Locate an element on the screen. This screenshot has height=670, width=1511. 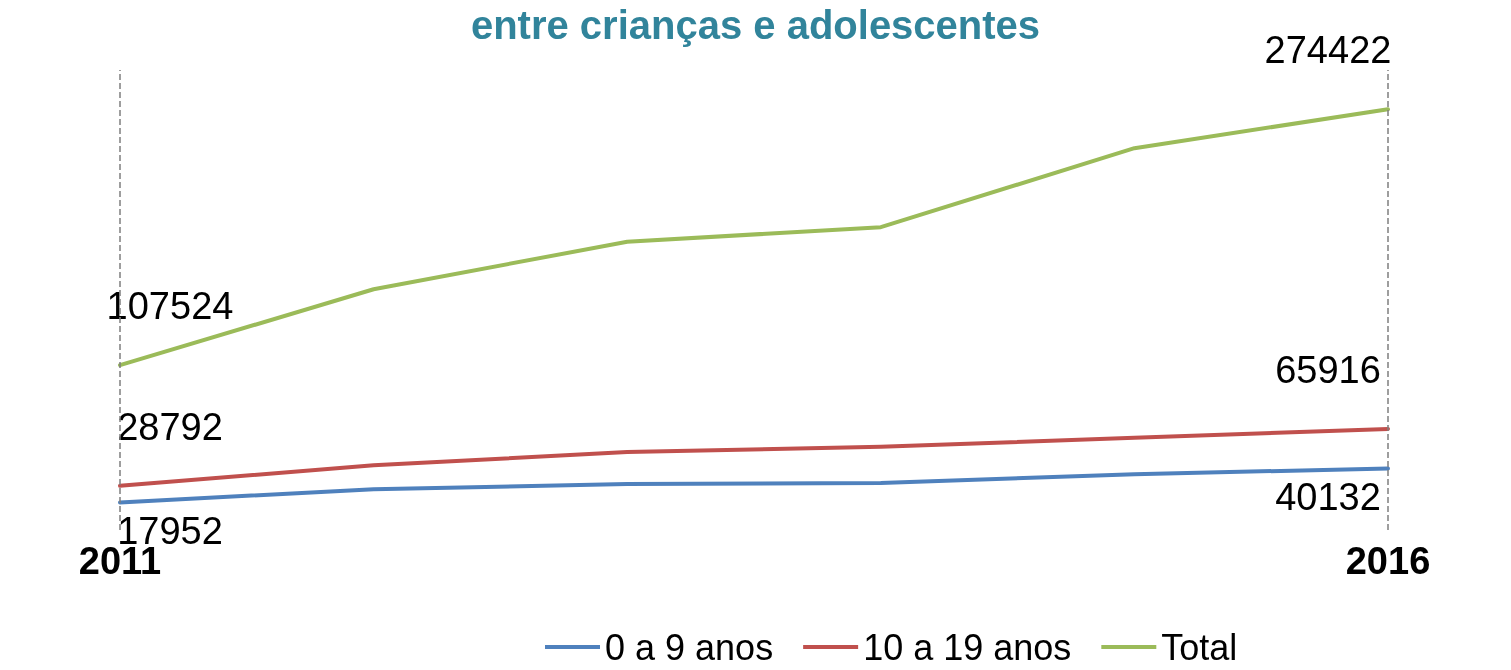
legend-label: 0 a 9 anos is located at coordinates (689, 647).